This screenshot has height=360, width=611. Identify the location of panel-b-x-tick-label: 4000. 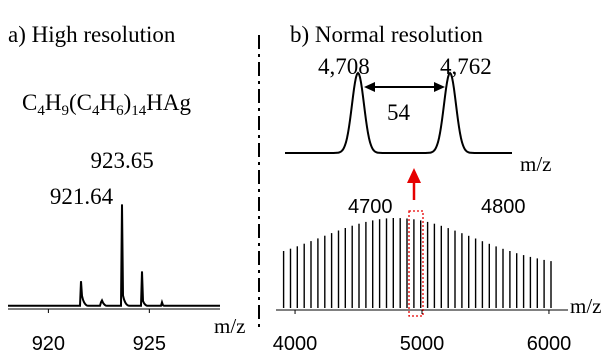
(295, 344).